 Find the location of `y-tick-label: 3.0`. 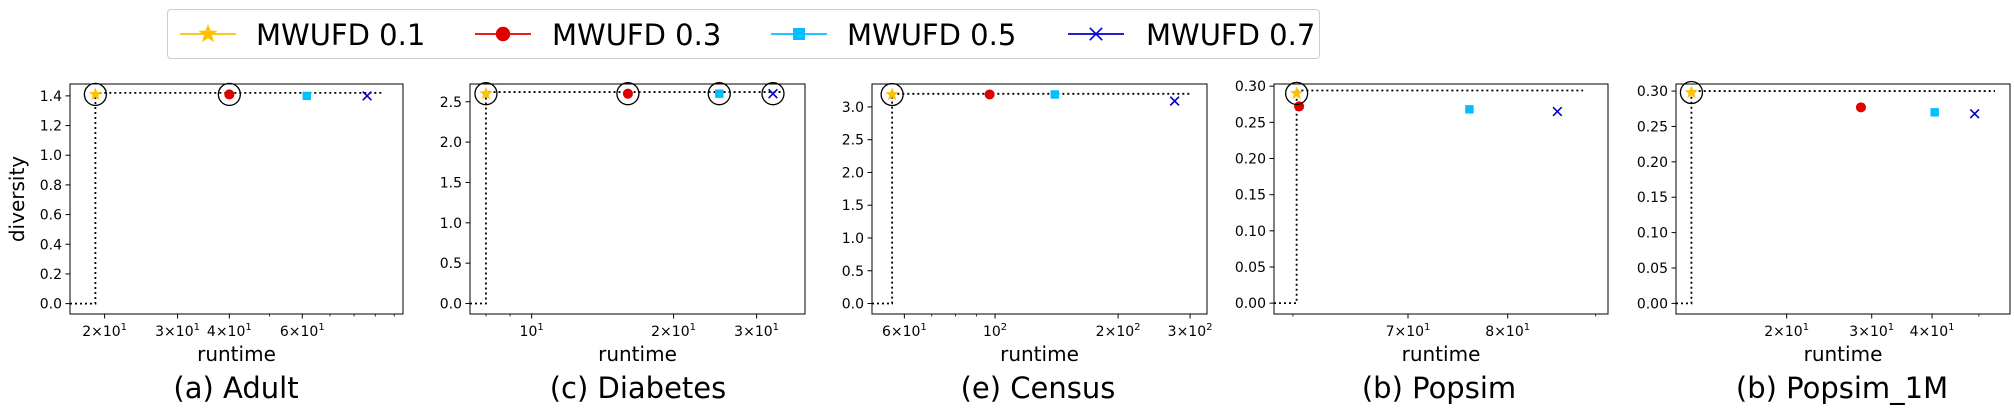

y-tick-label: 3.0 is located at coordinates (853, 108).